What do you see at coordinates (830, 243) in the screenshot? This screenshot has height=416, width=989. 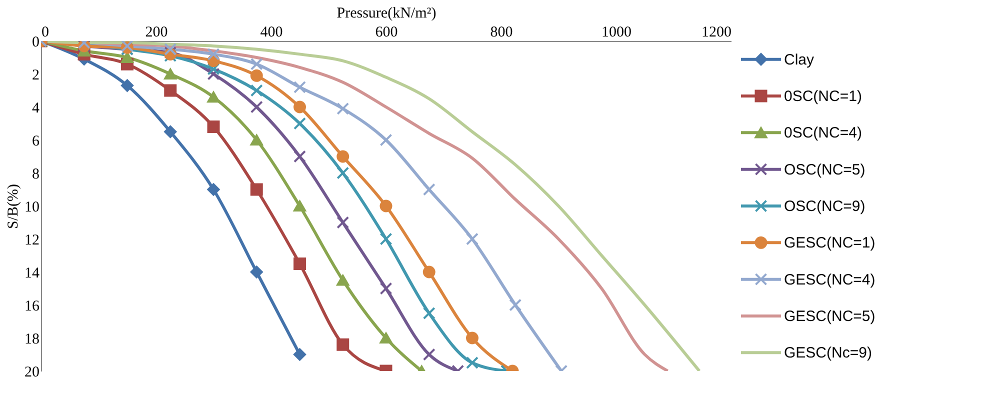 I see `legend-label: GESC(NC=1)` at bounding box center [830, 243].